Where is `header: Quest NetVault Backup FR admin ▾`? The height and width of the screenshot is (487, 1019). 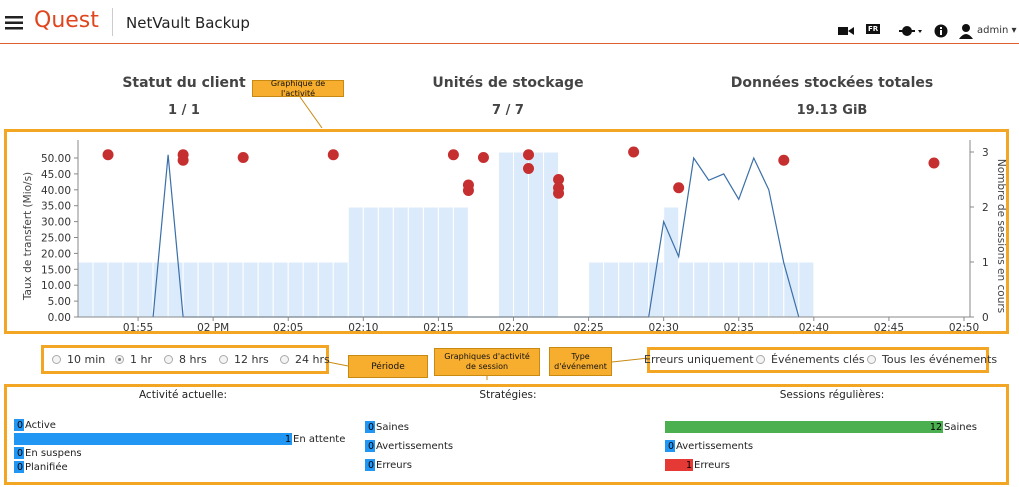 header: Quest NetVault Backup FR admin ▾ is located at coordinates (509, 22).